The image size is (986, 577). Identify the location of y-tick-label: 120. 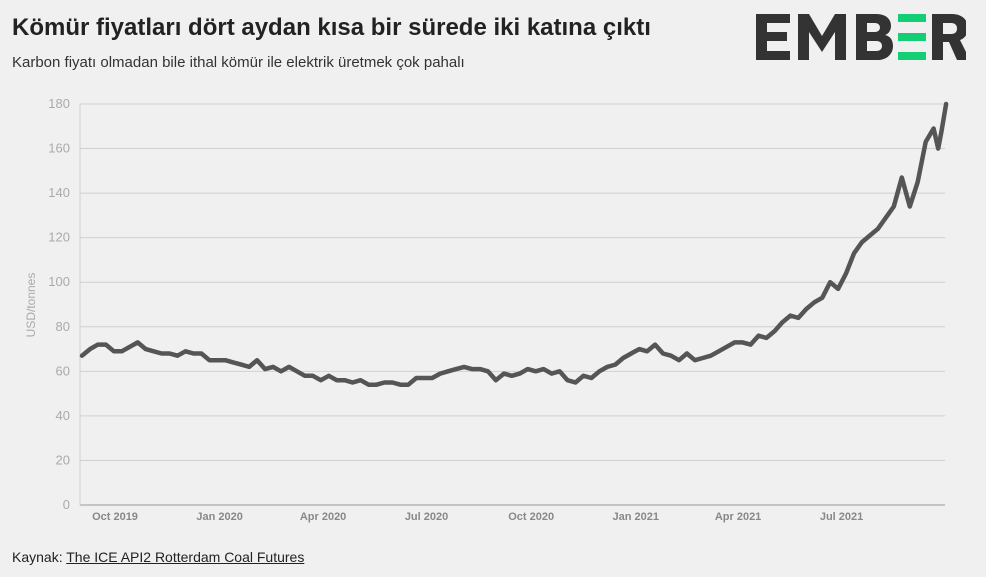
(59, 237).